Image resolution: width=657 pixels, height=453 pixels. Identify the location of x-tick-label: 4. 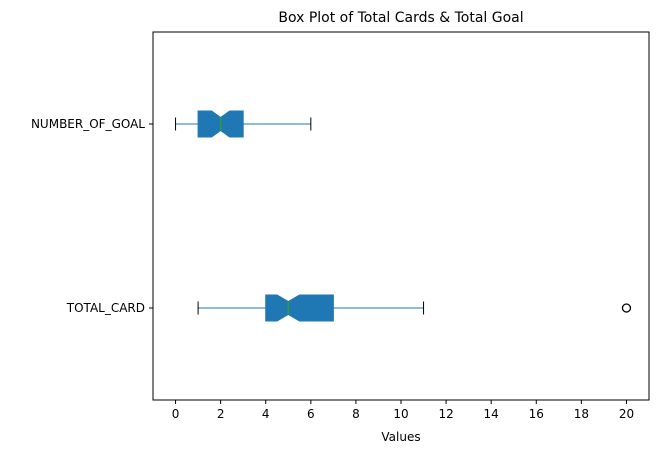
(266, 414).